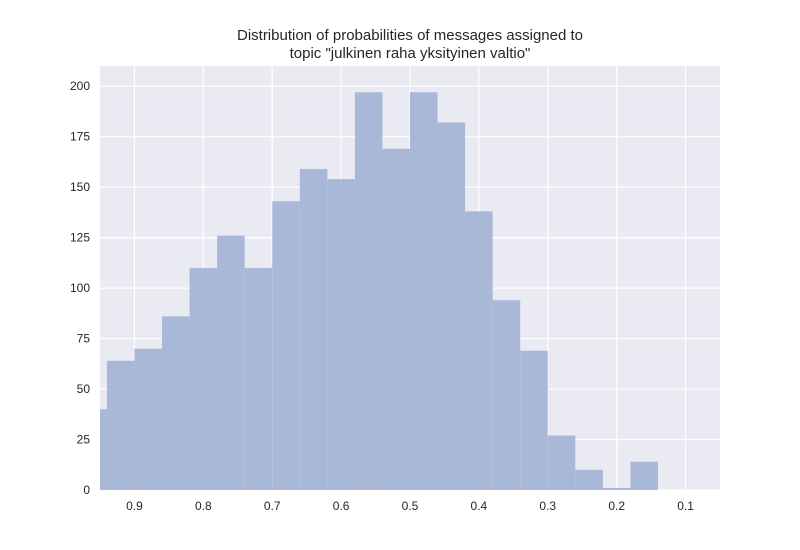  What do you see at coordinates (479, 506) in the screenshot?
I see `x-tick-label: 0.4` at bounding box center [479, 506].